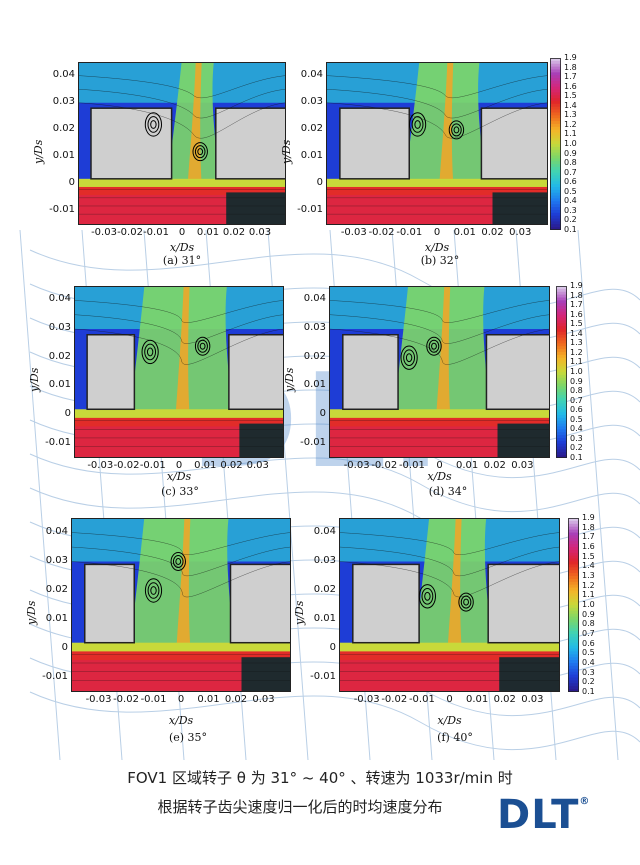  What do you see at coordinates (180, 491) in the screenshot?
I see `panel-caption: (c) 33°` at bounding box center [180, 491].